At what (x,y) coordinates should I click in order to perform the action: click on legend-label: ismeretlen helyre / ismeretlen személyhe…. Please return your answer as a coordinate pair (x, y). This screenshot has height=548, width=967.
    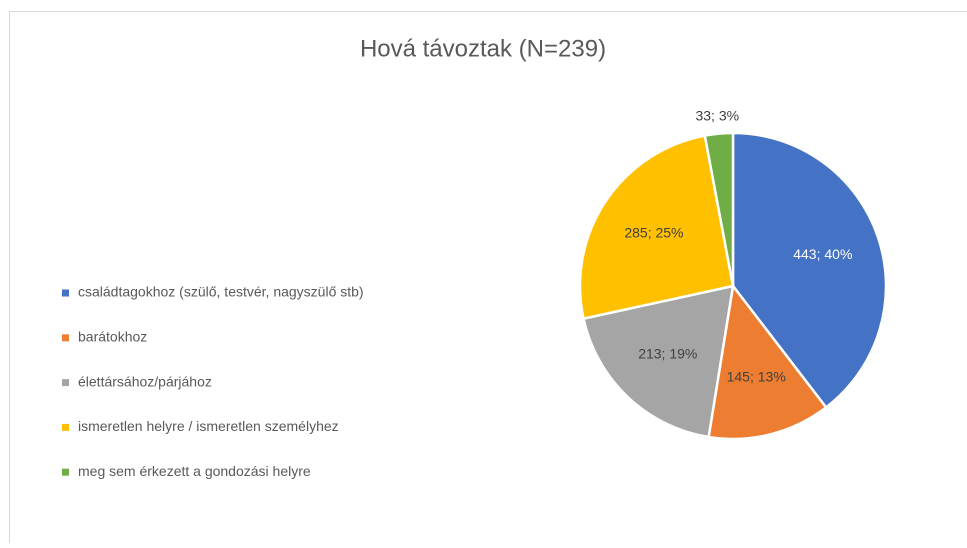
    Looking at the image, I should click on (208, 426).